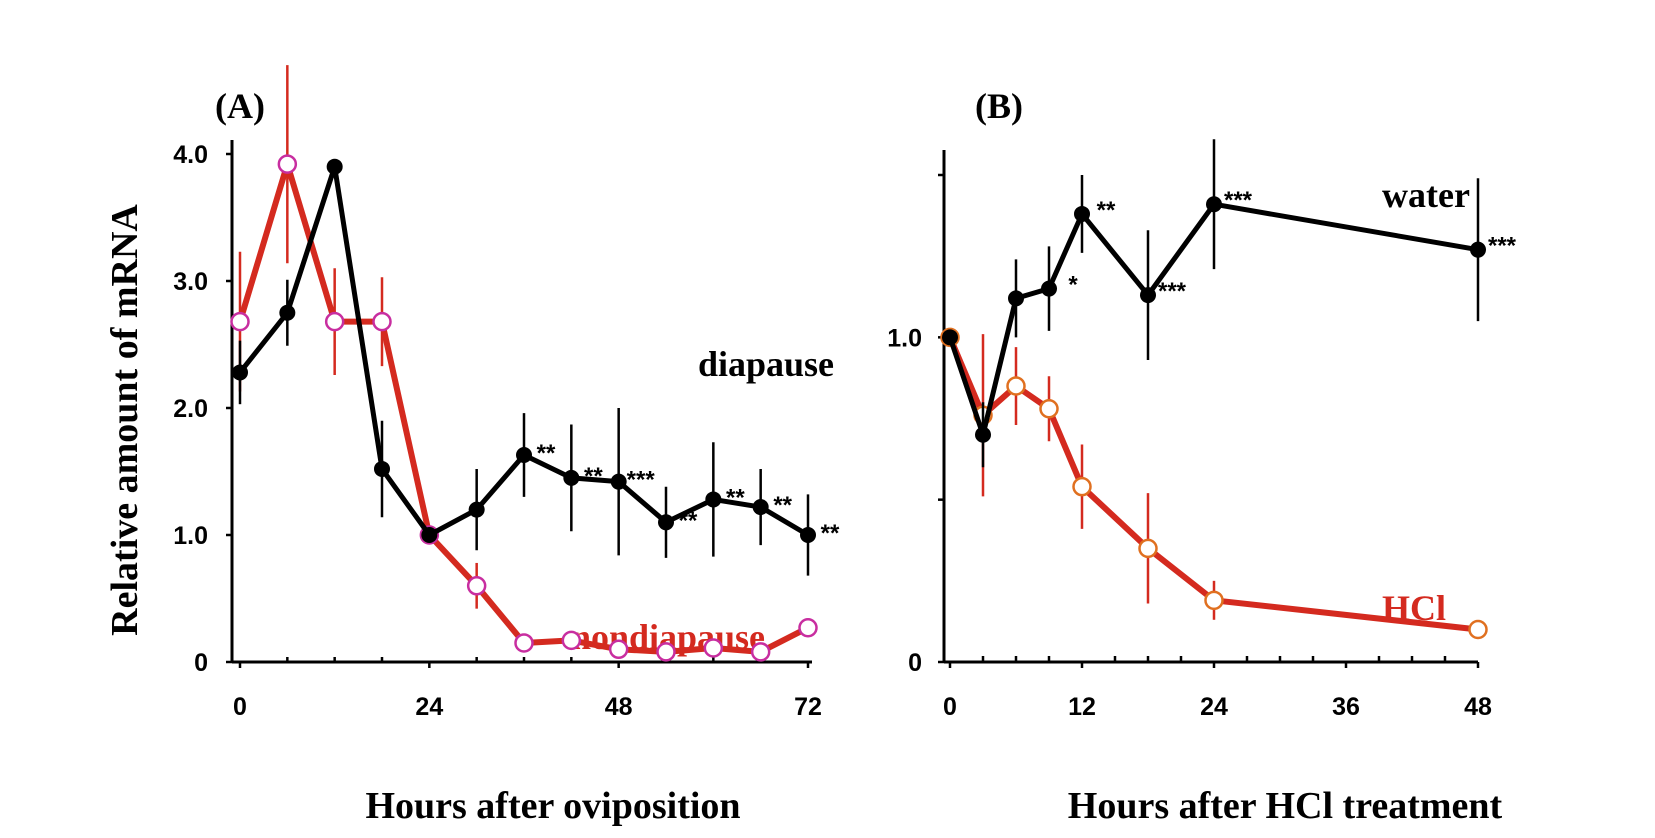 The height and width of the screenshot is (838, 1655). I want to click on panel-a-y-tick-label: 2.0, so click(190, 409).